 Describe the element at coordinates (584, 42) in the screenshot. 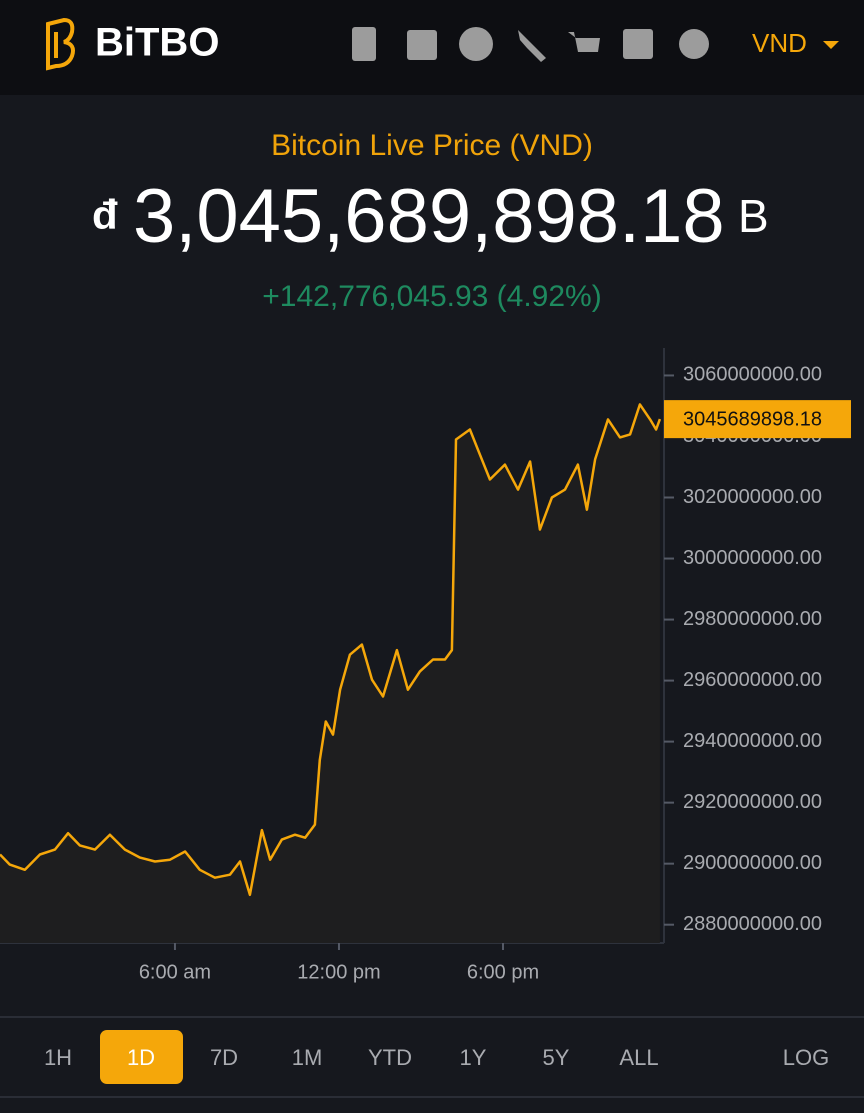

I see `cart-icon` at that location.